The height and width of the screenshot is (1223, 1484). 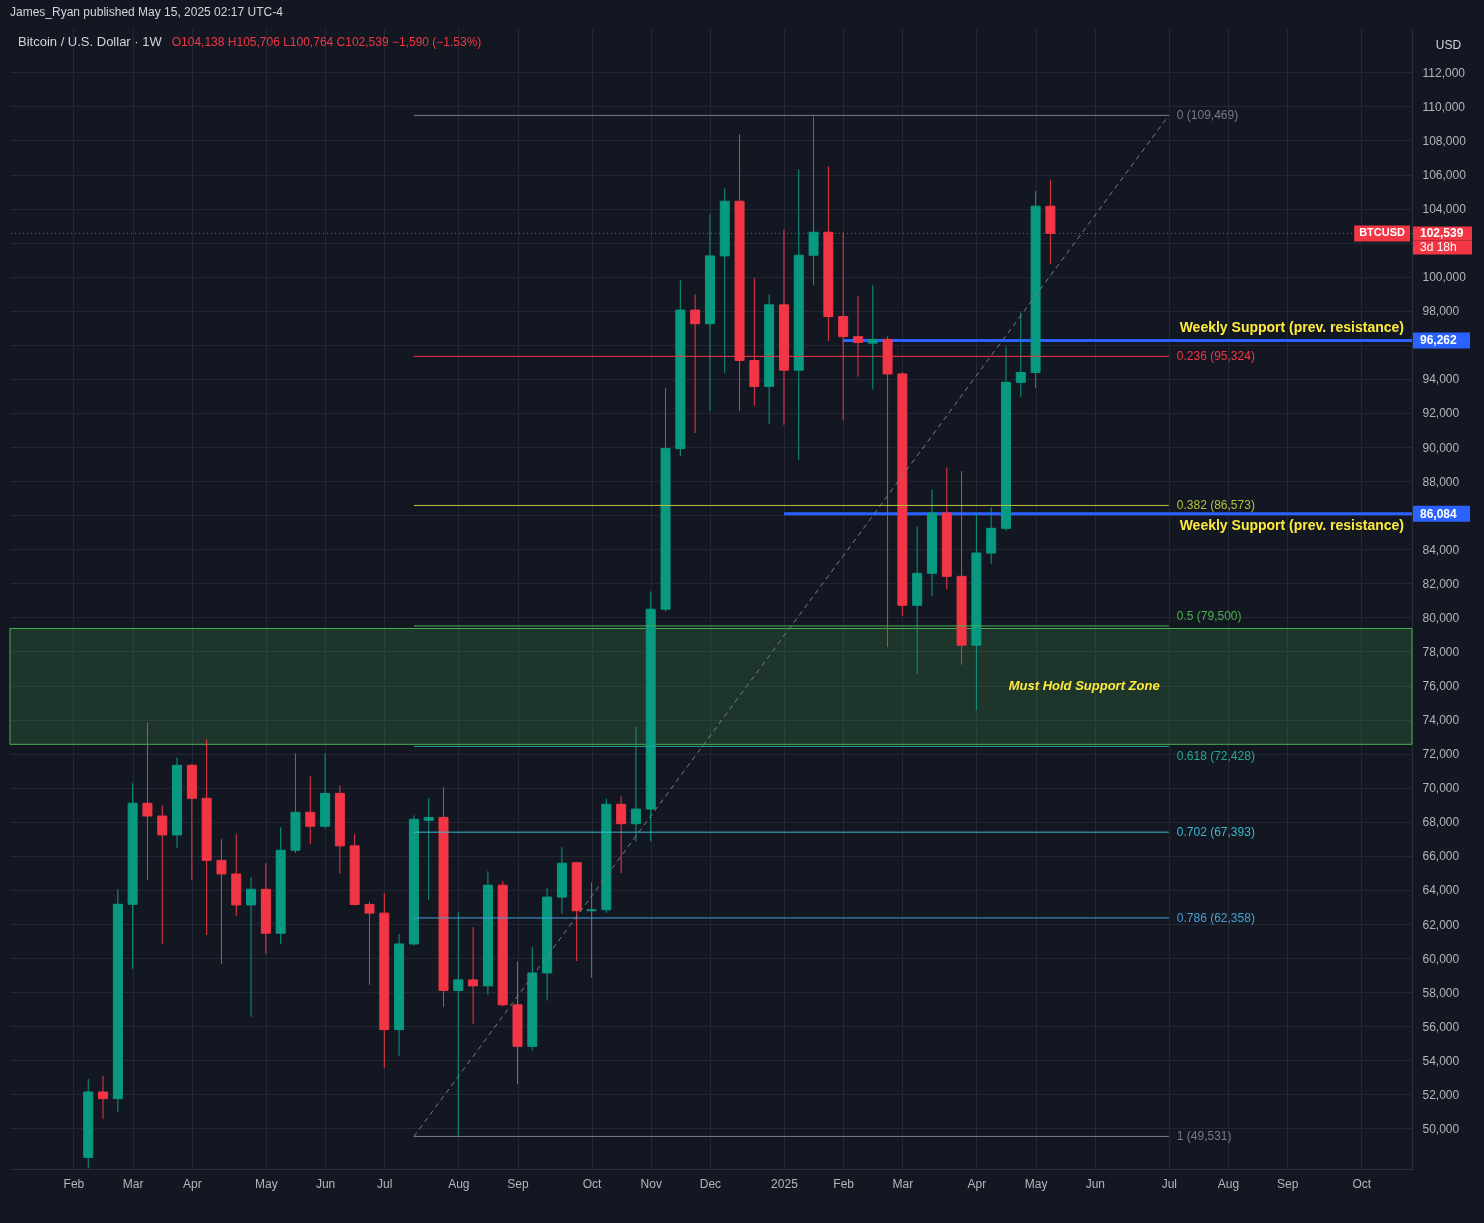 I want to click on y-tick-label: 112,000, so click(x=1444, y=72).